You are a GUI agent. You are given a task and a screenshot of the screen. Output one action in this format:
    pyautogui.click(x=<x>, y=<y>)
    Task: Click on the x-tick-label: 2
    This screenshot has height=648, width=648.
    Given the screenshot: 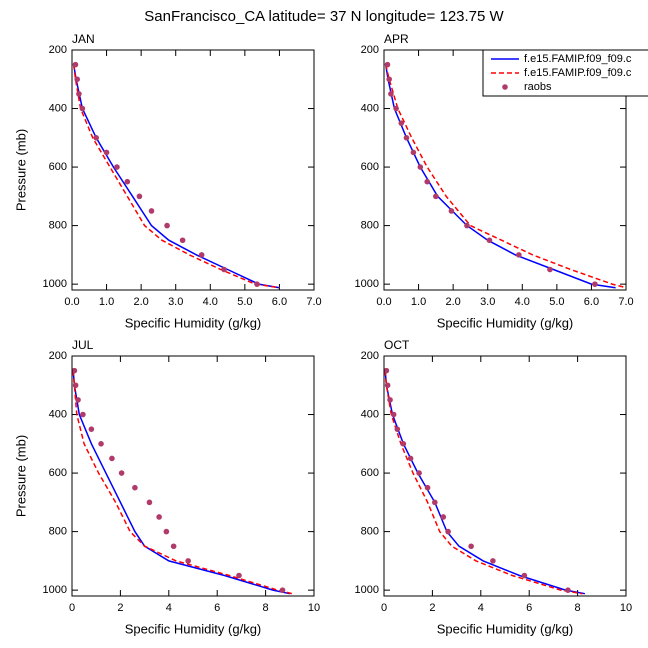 What is the action you would take?
    pyautogui.click(x=120, y=608)
    